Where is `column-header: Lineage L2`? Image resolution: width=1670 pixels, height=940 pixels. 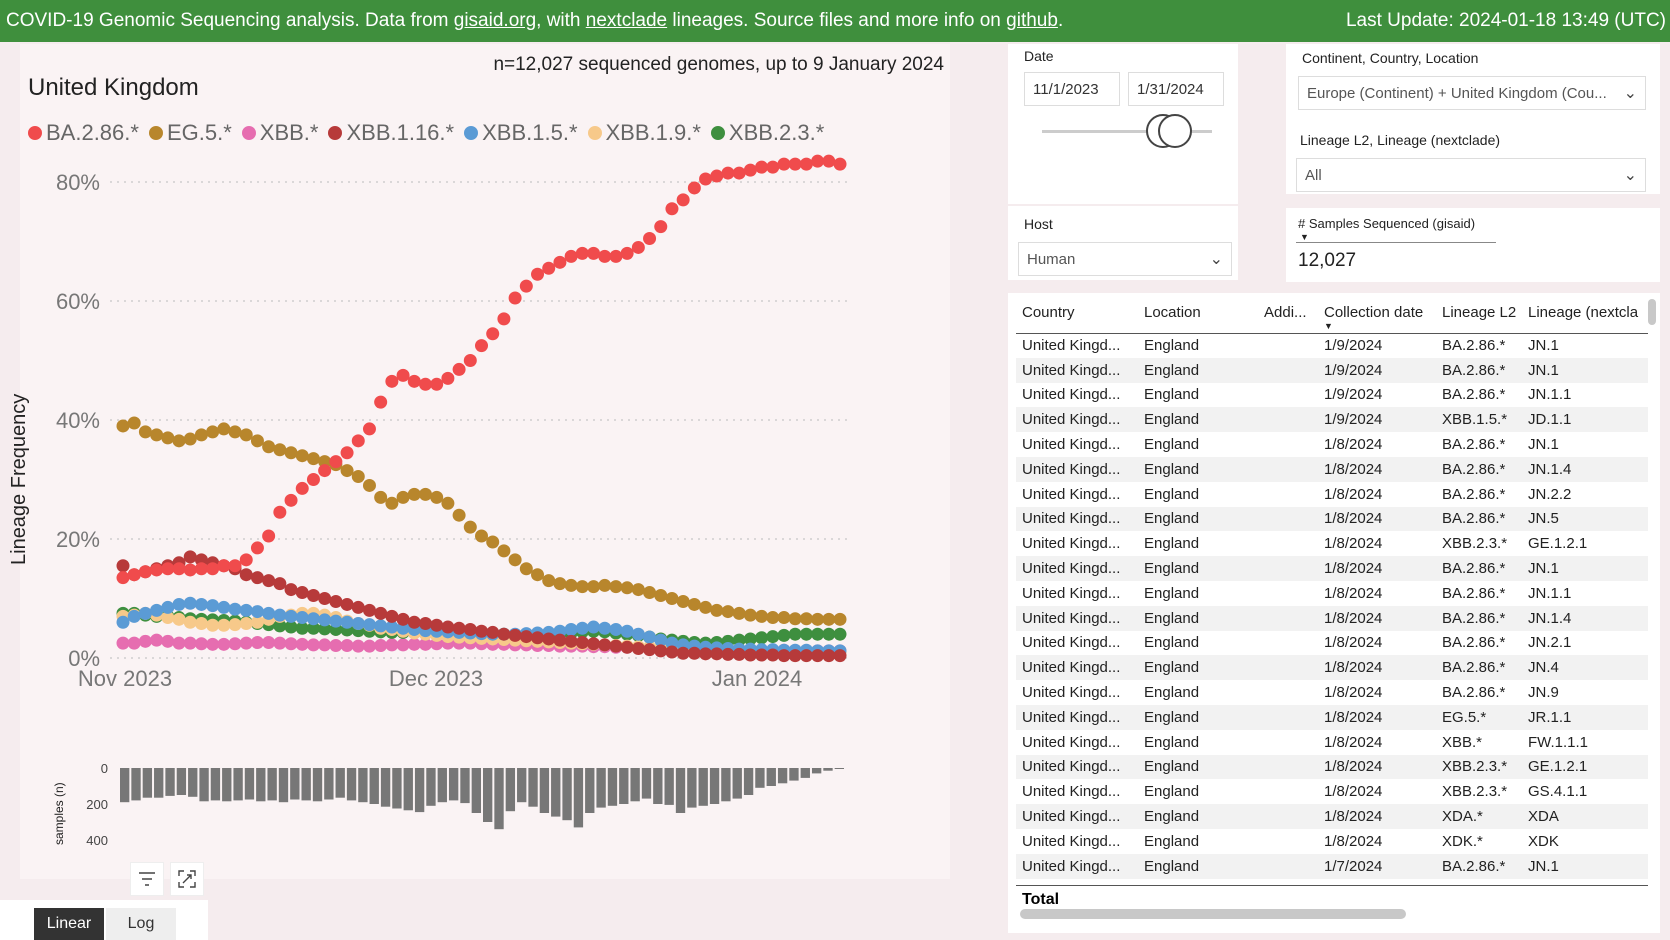
column-header: Lineage L2 is located at coordinates (1479, 313).